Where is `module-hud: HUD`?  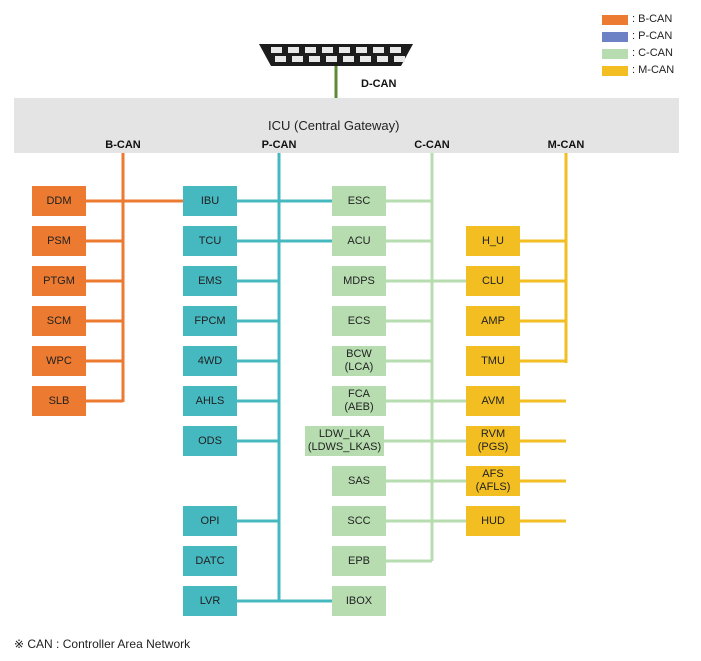 module-hud: HUD is located at coordinates (493, 521).